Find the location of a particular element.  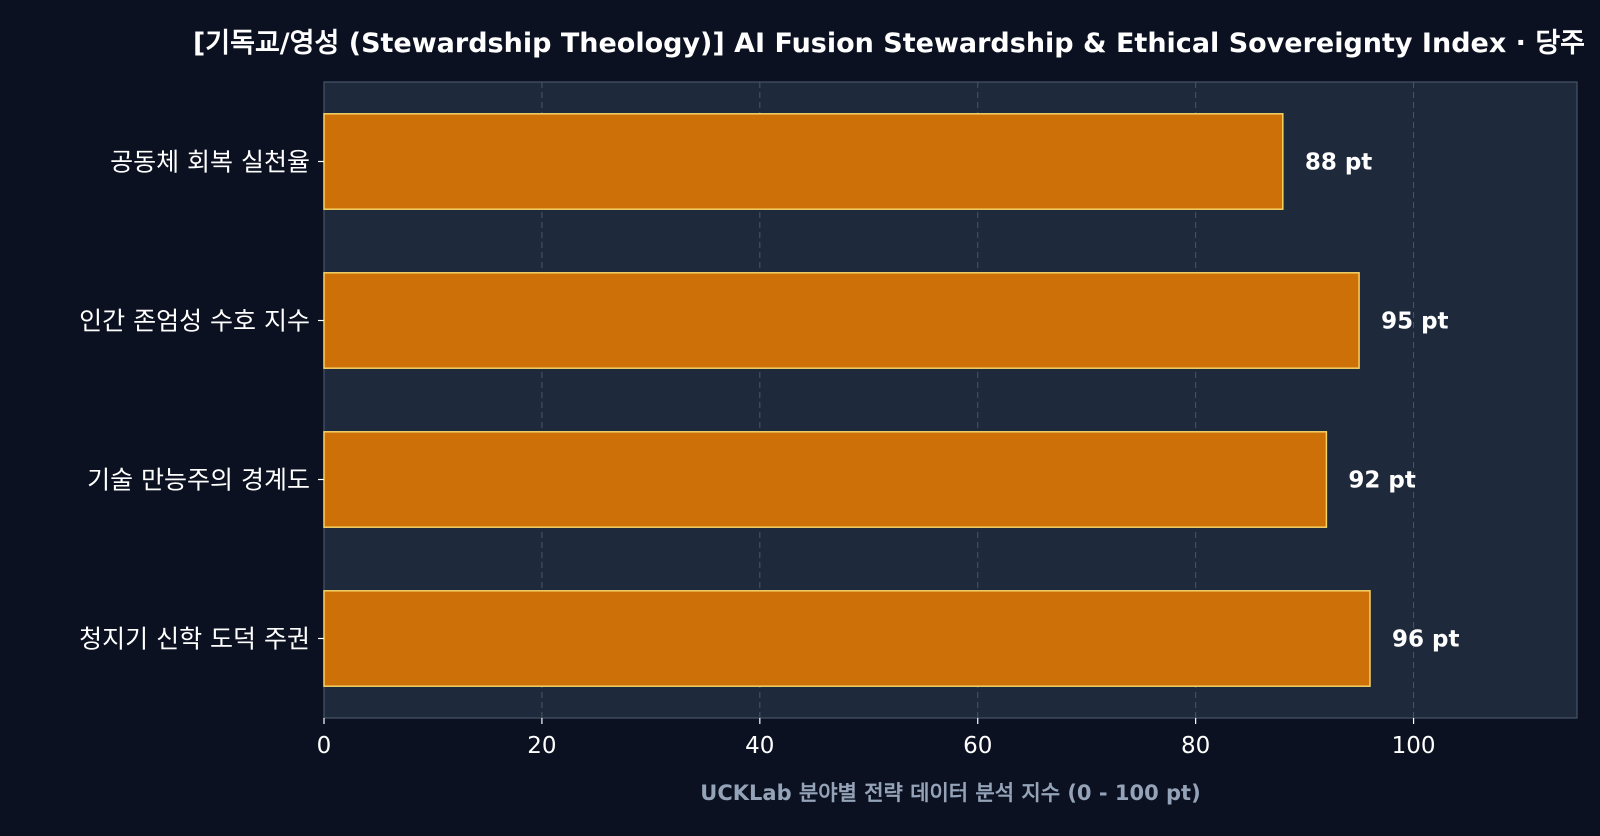

x-tick-label: 40 is located at coordinates (759, 746).